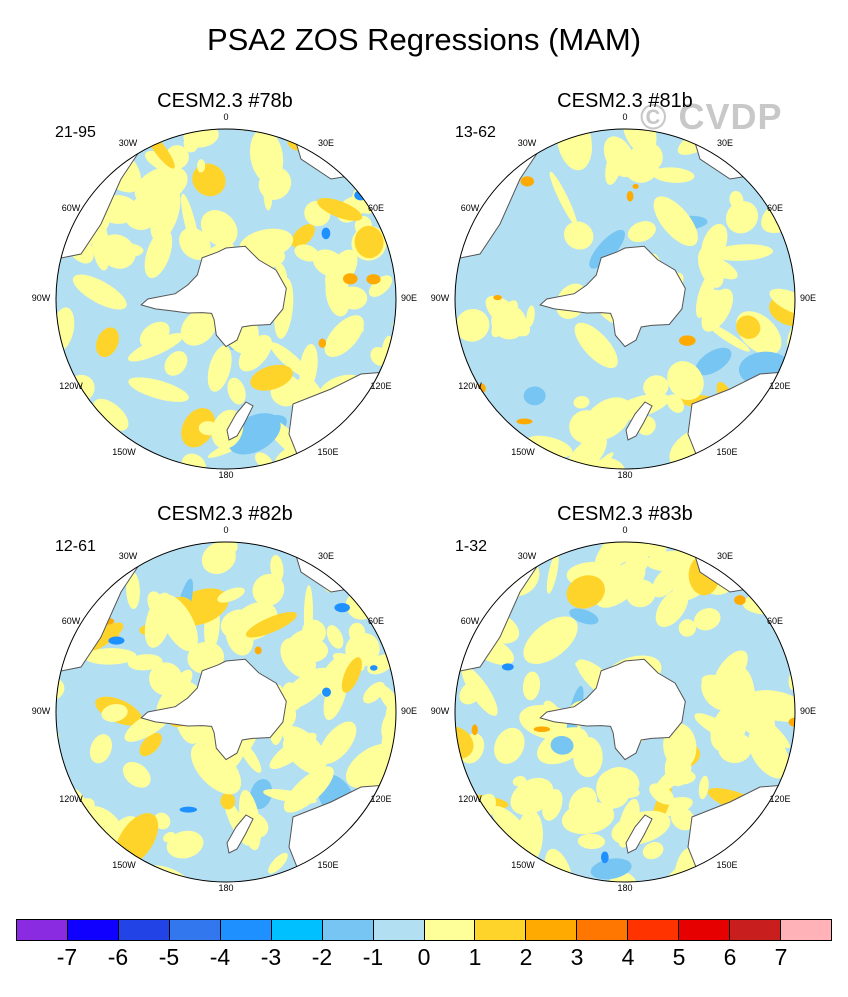 This screenshot has width=848, height=997. I want to click on period-label-1: 21-95, so click(75, 132).